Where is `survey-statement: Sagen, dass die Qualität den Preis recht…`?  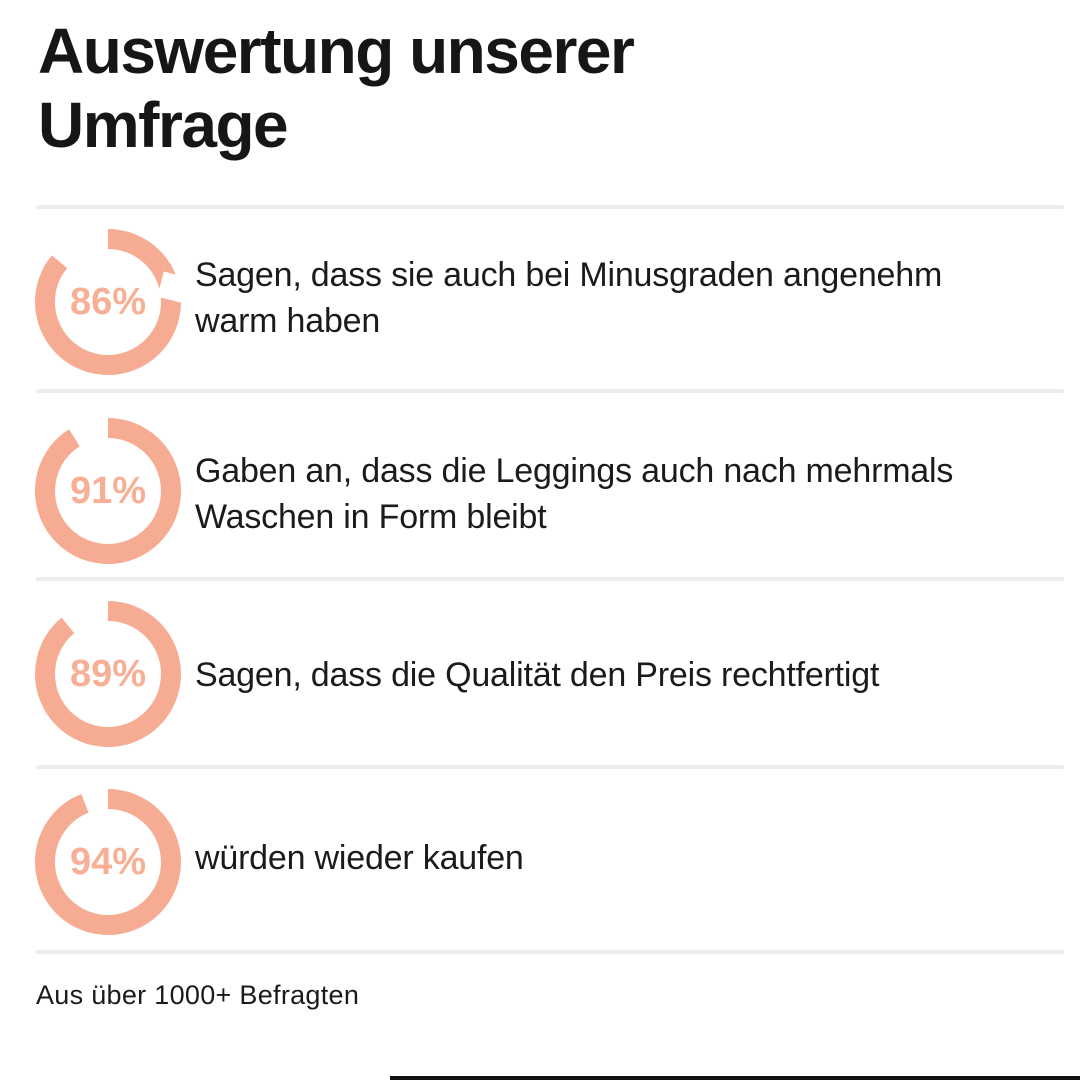 survey-statement: Sagen, dass die Qualität den Preis recht… is located at coordinates (620, 675).